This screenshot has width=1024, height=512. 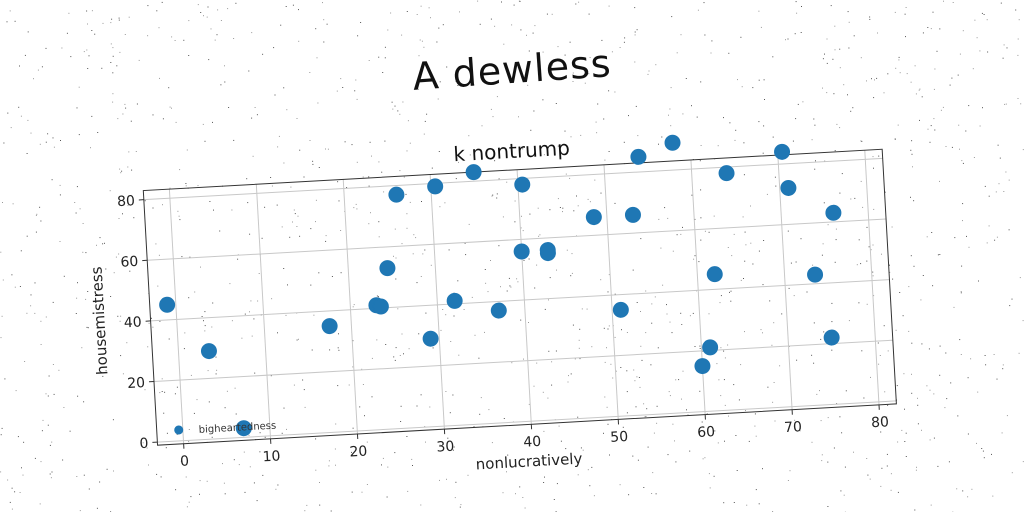 I want to click on x-tick-label: 0, so click(x=185, y=461).